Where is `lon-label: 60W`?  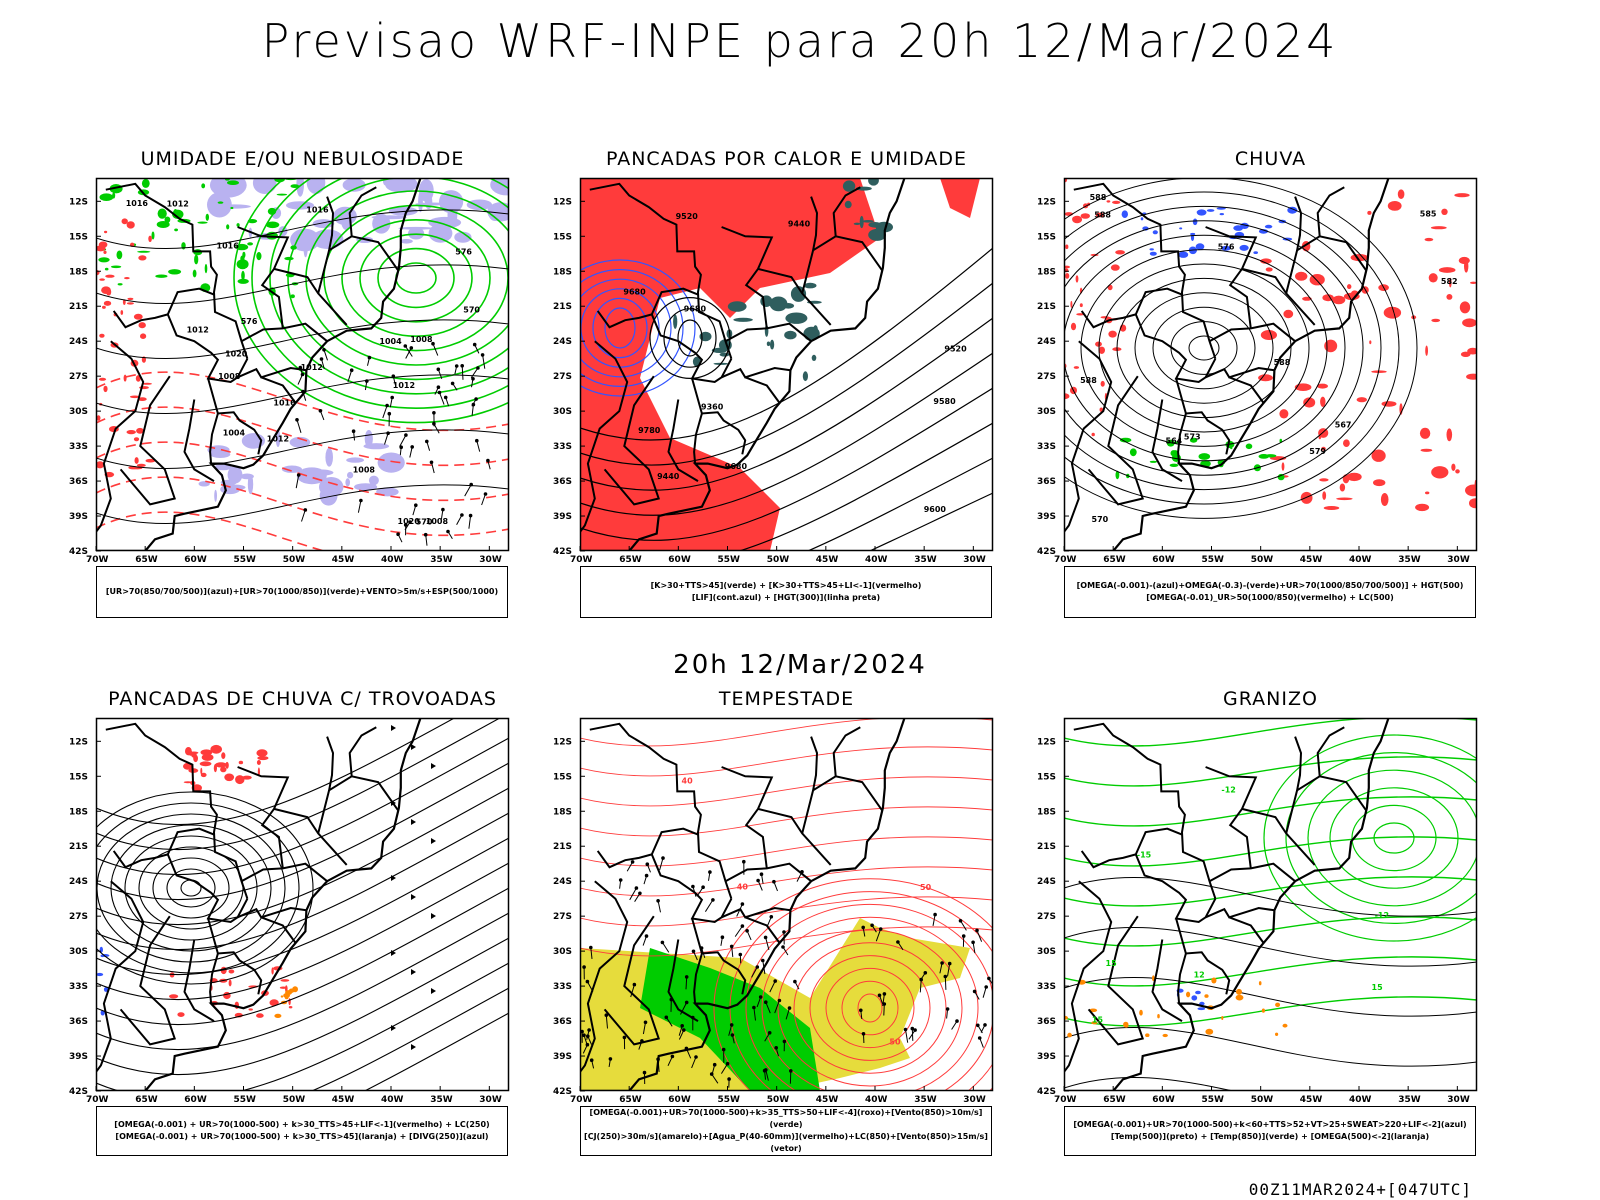
lon-label: 60W is located at coordinates (1163, 560).